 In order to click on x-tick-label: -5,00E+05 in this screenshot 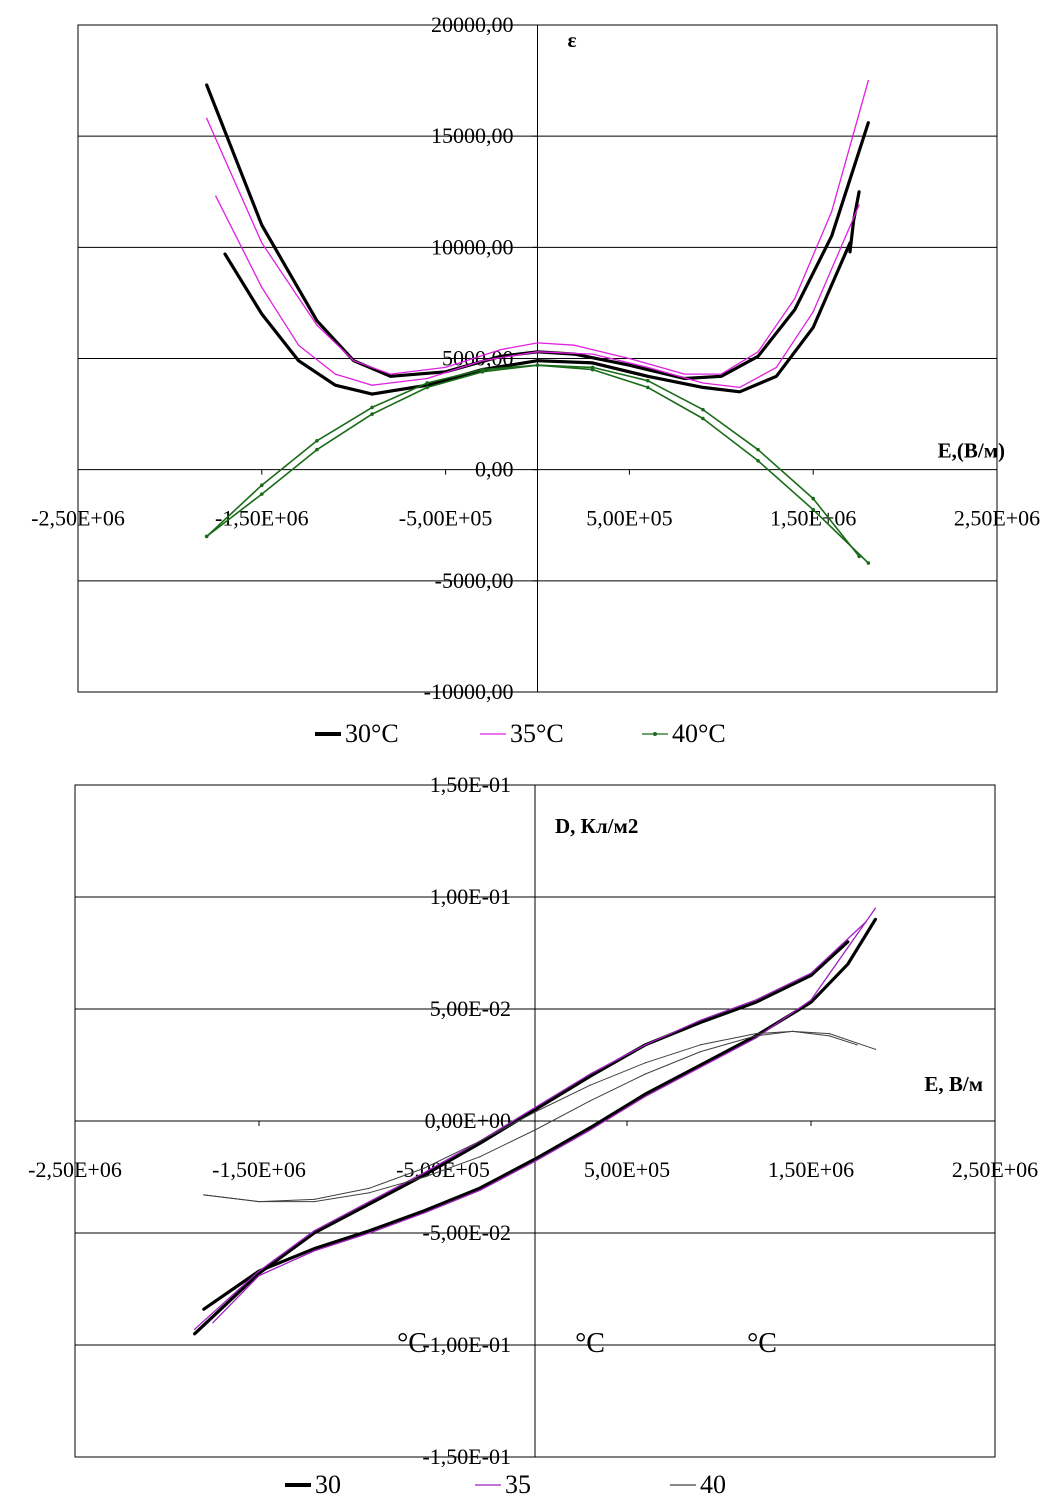, I will do `click(446, 518)`.